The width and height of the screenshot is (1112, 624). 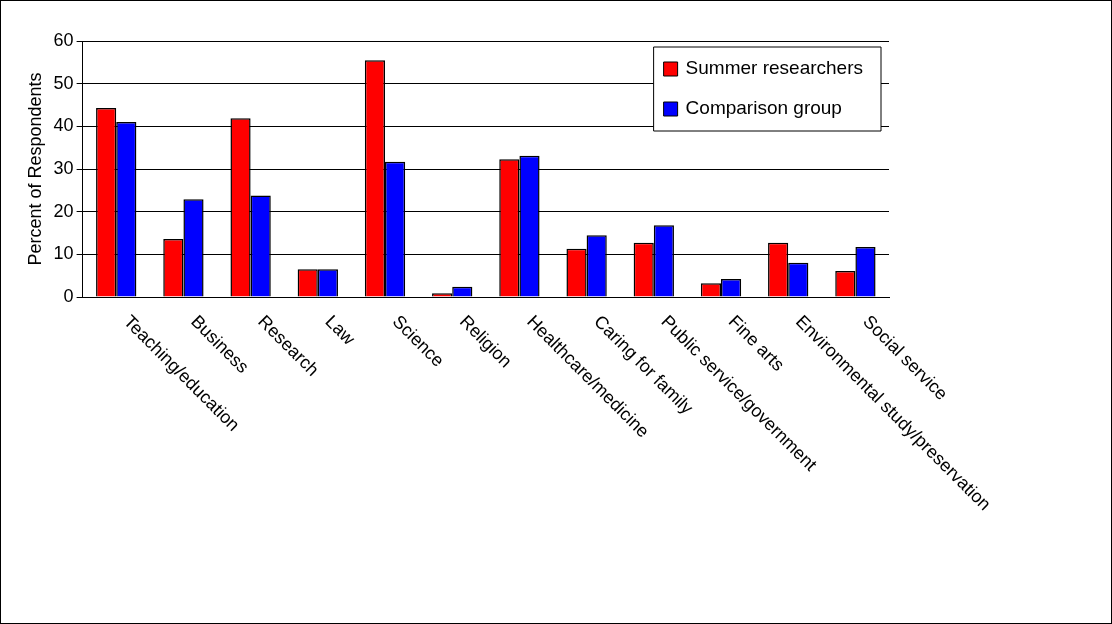 I want to click on y-tick-label: 10, so click(x=63, y=253).